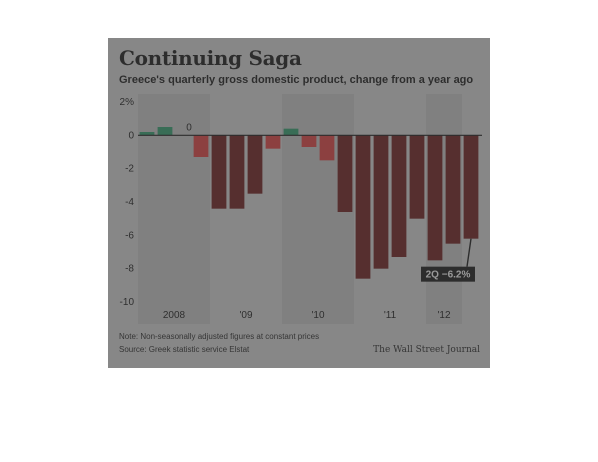 The height and width of the screenshot is (462, 598). What do you see at coordinates (448, 275) in the screenshot?
I see `annotation-label: 2Q −6.2%` at bounding box center [448, 275].